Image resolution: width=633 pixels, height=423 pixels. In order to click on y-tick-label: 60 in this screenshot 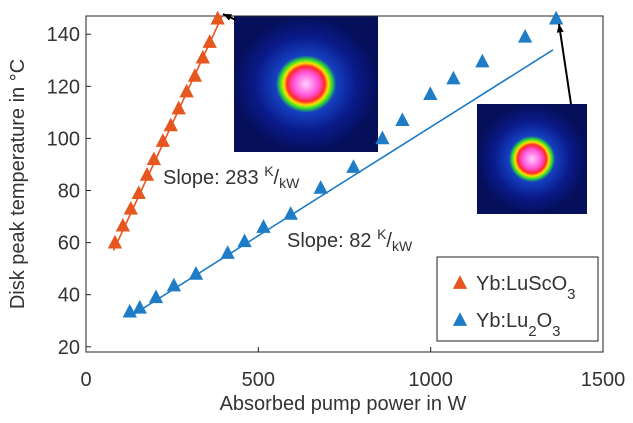, I will do `click(69, 244)`.